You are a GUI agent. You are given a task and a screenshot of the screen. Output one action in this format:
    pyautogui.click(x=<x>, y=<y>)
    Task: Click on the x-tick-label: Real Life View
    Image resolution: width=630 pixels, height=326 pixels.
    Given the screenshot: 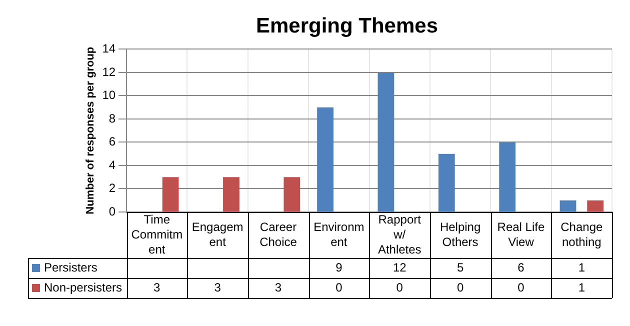 What is the action you would take?
    pyautogui.click(x=521, y=234)
    